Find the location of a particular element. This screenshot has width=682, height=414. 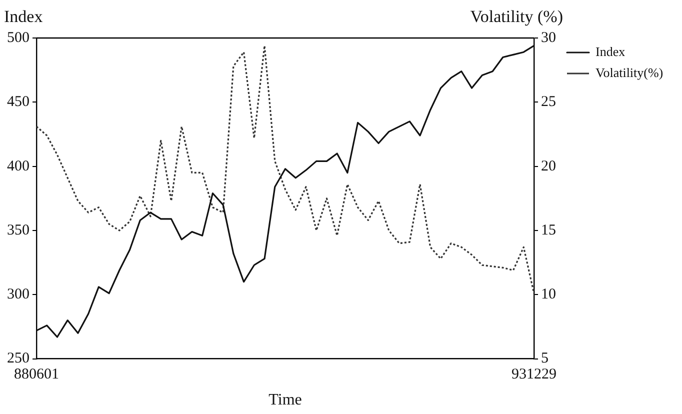

x-tick-label: 880601 is located at coordinates (36, 374).